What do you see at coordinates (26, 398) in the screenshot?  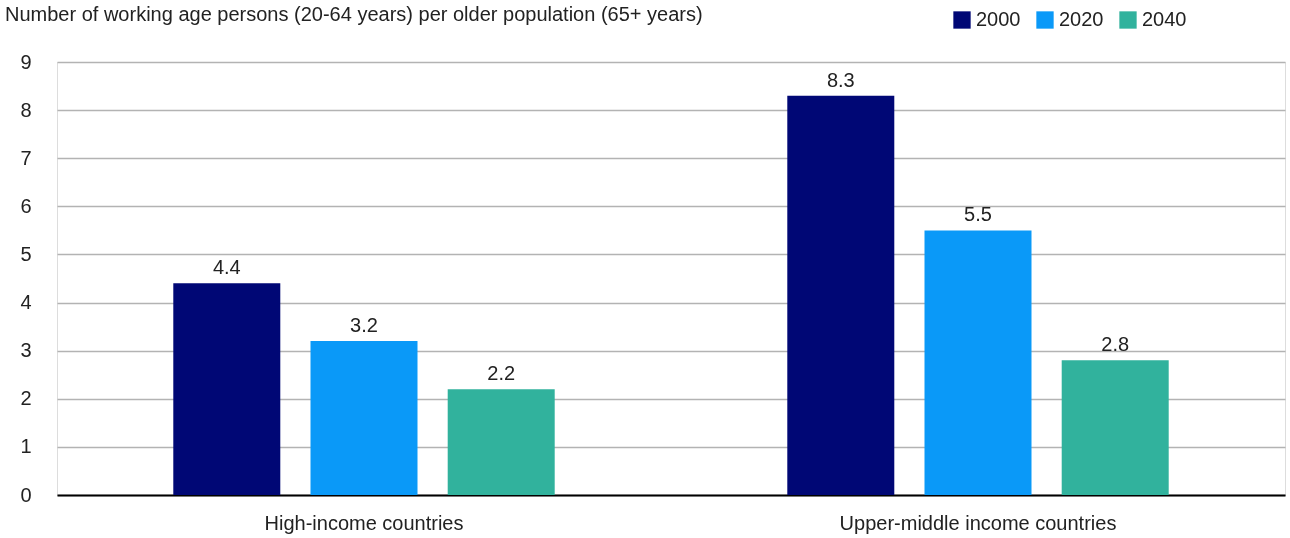 I see `y-tick-label: 2` at bounding box center [26, 398].